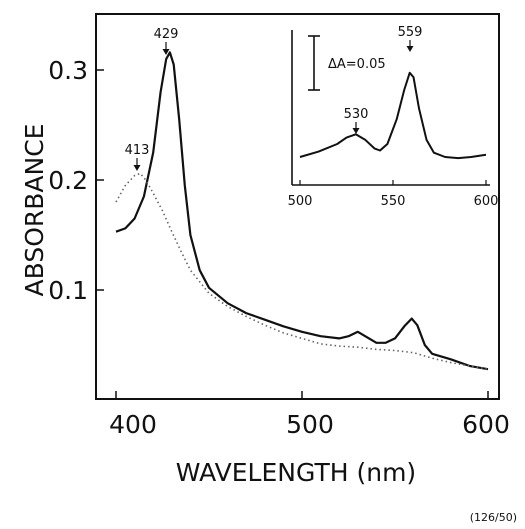 This screenshot has height=529, width=525. I want to click on x-tick-label-500: 500, so click(310, 424).